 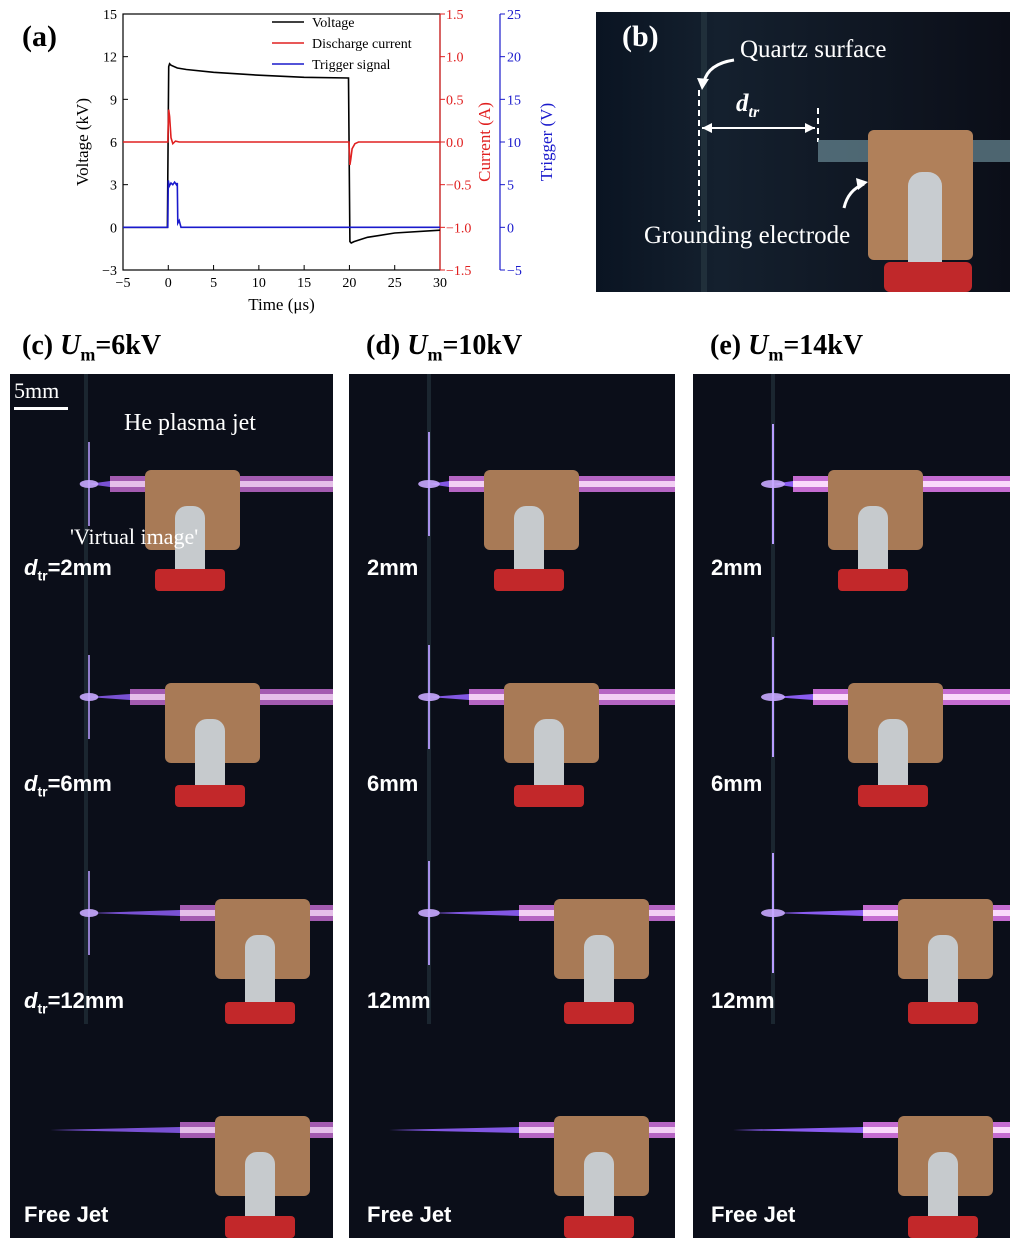 I want to click on photo-c-row-2: dtr=6mm, so click(x=171, y=699).